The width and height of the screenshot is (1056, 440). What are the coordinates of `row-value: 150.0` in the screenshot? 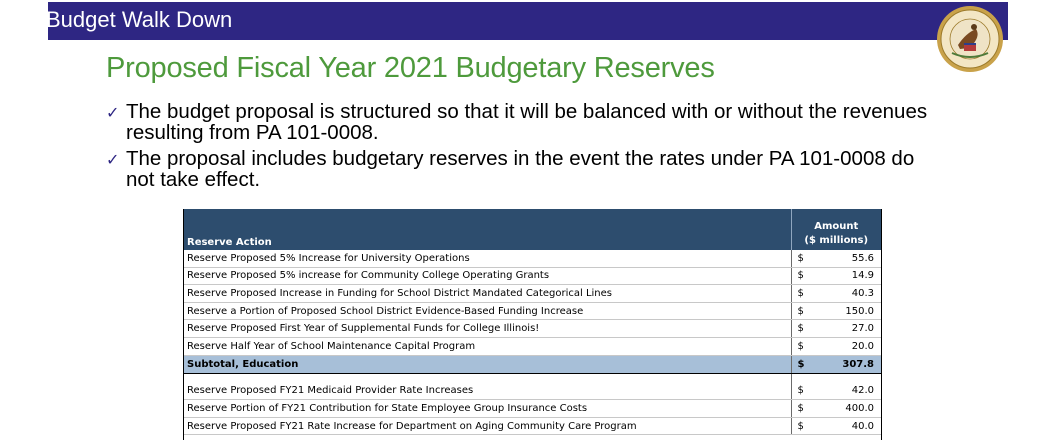 It's located at (854, 311).